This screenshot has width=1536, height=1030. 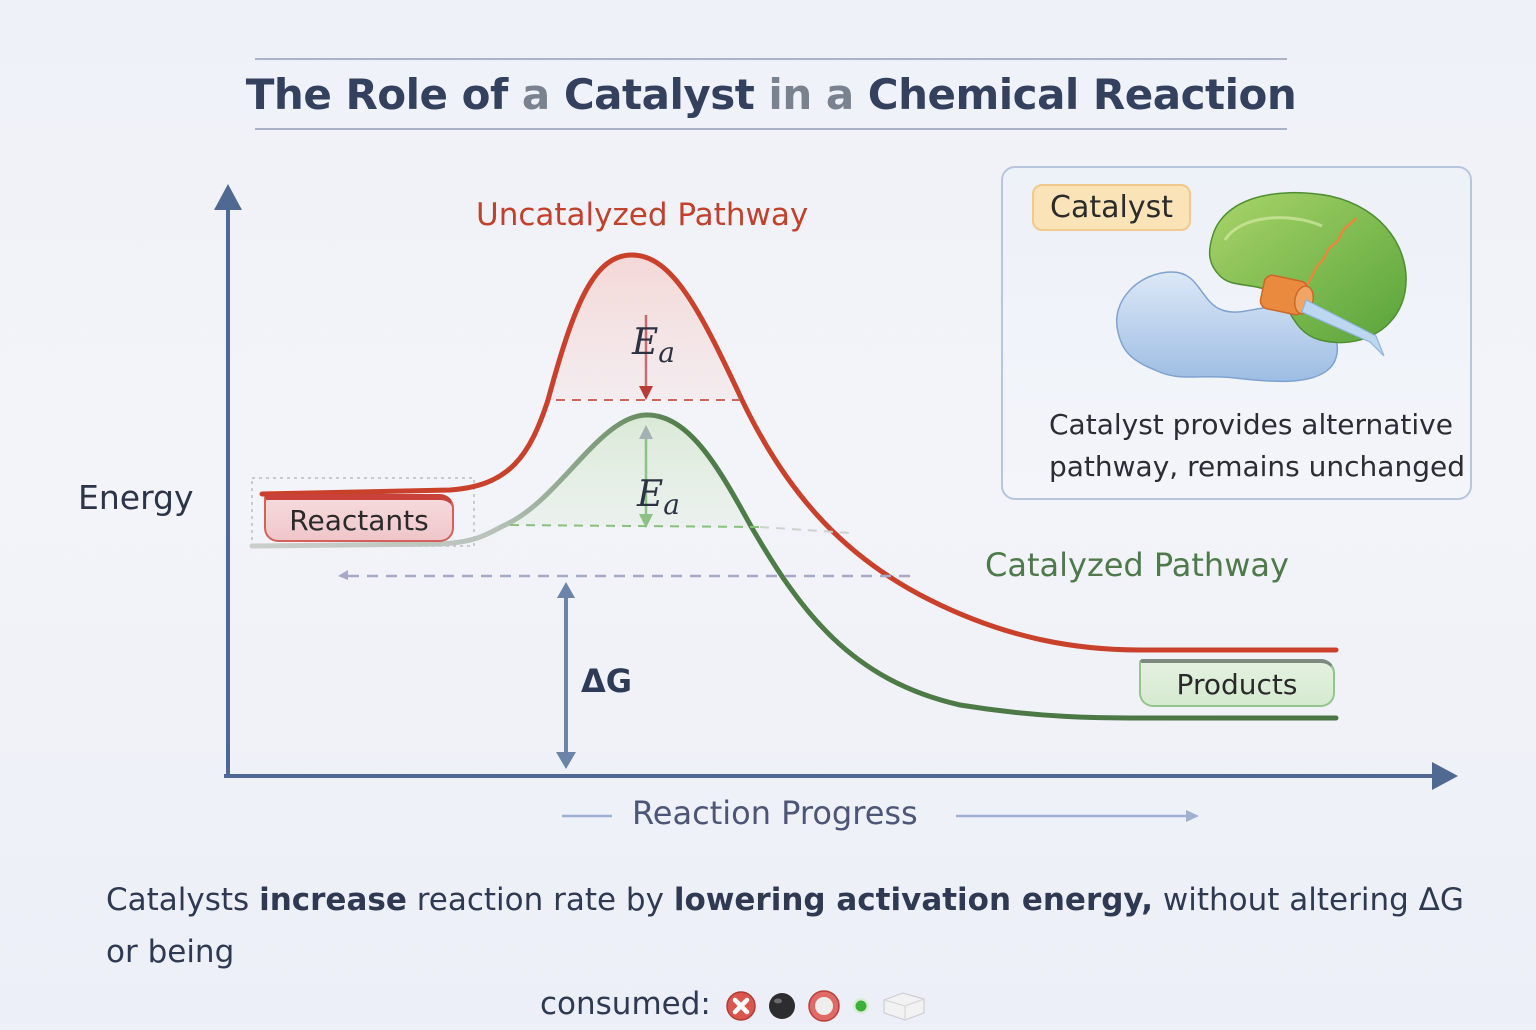 I want to click on ea-catalyzed-label: Ea, so click(x=658, y=497).